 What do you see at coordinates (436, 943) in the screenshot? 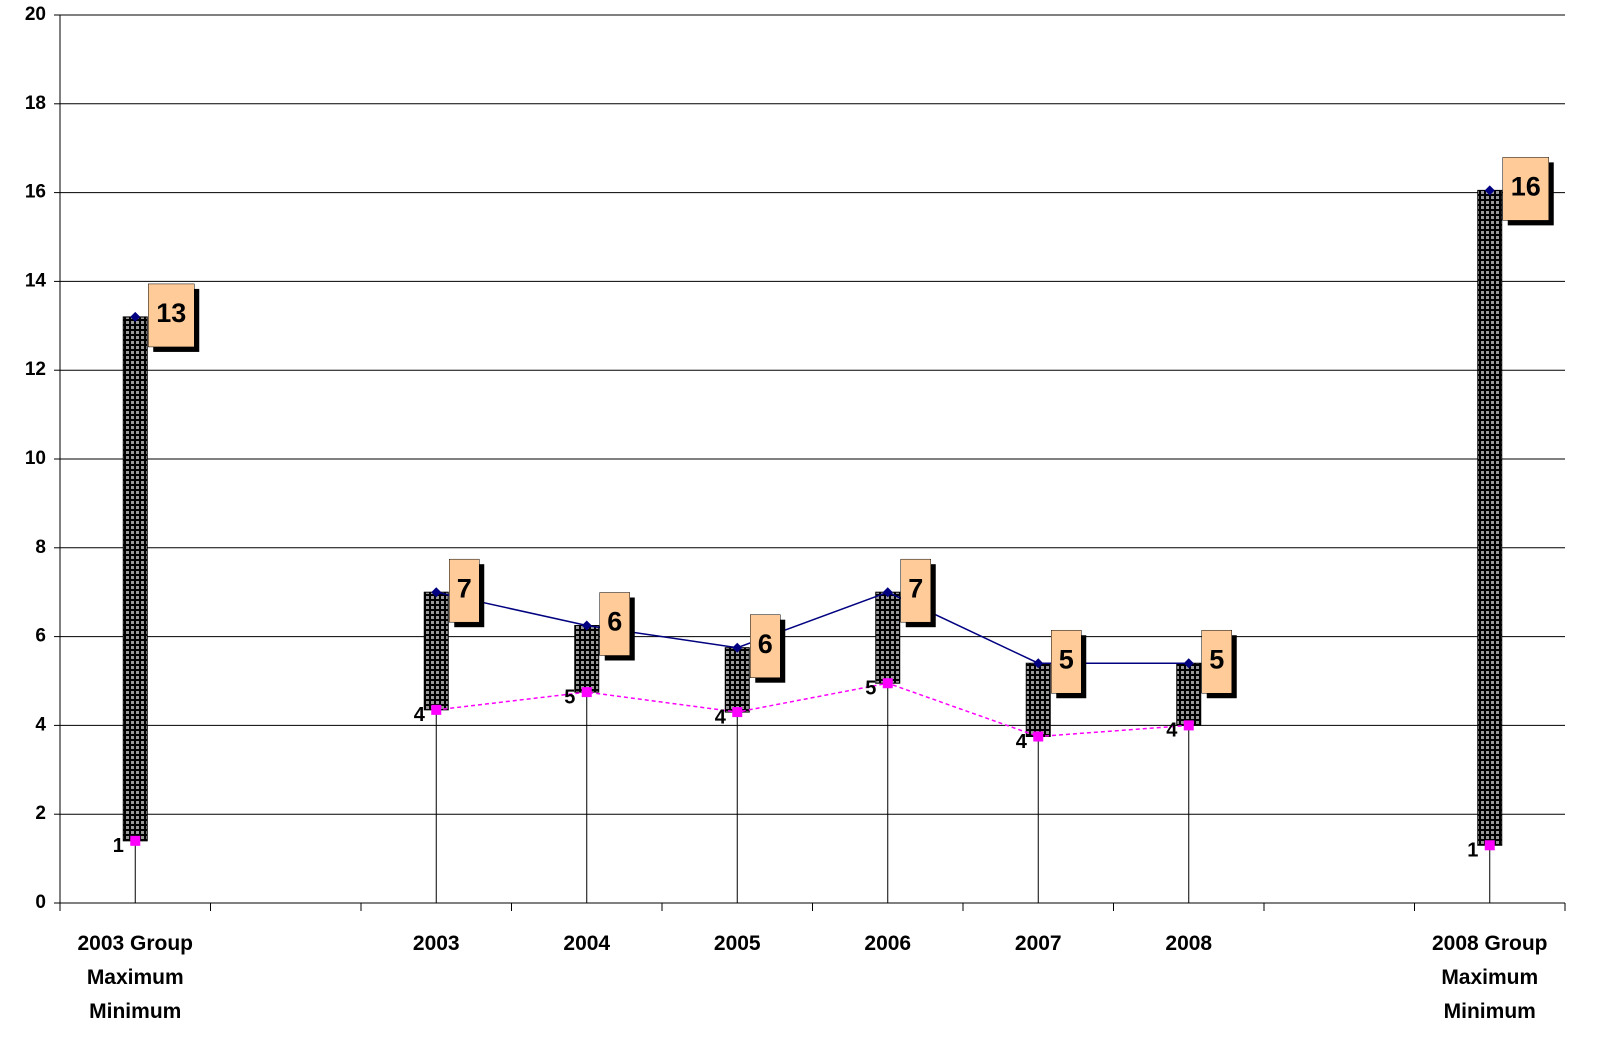
I see `x-tick-label: 2003` at bounding box center [436, 943].